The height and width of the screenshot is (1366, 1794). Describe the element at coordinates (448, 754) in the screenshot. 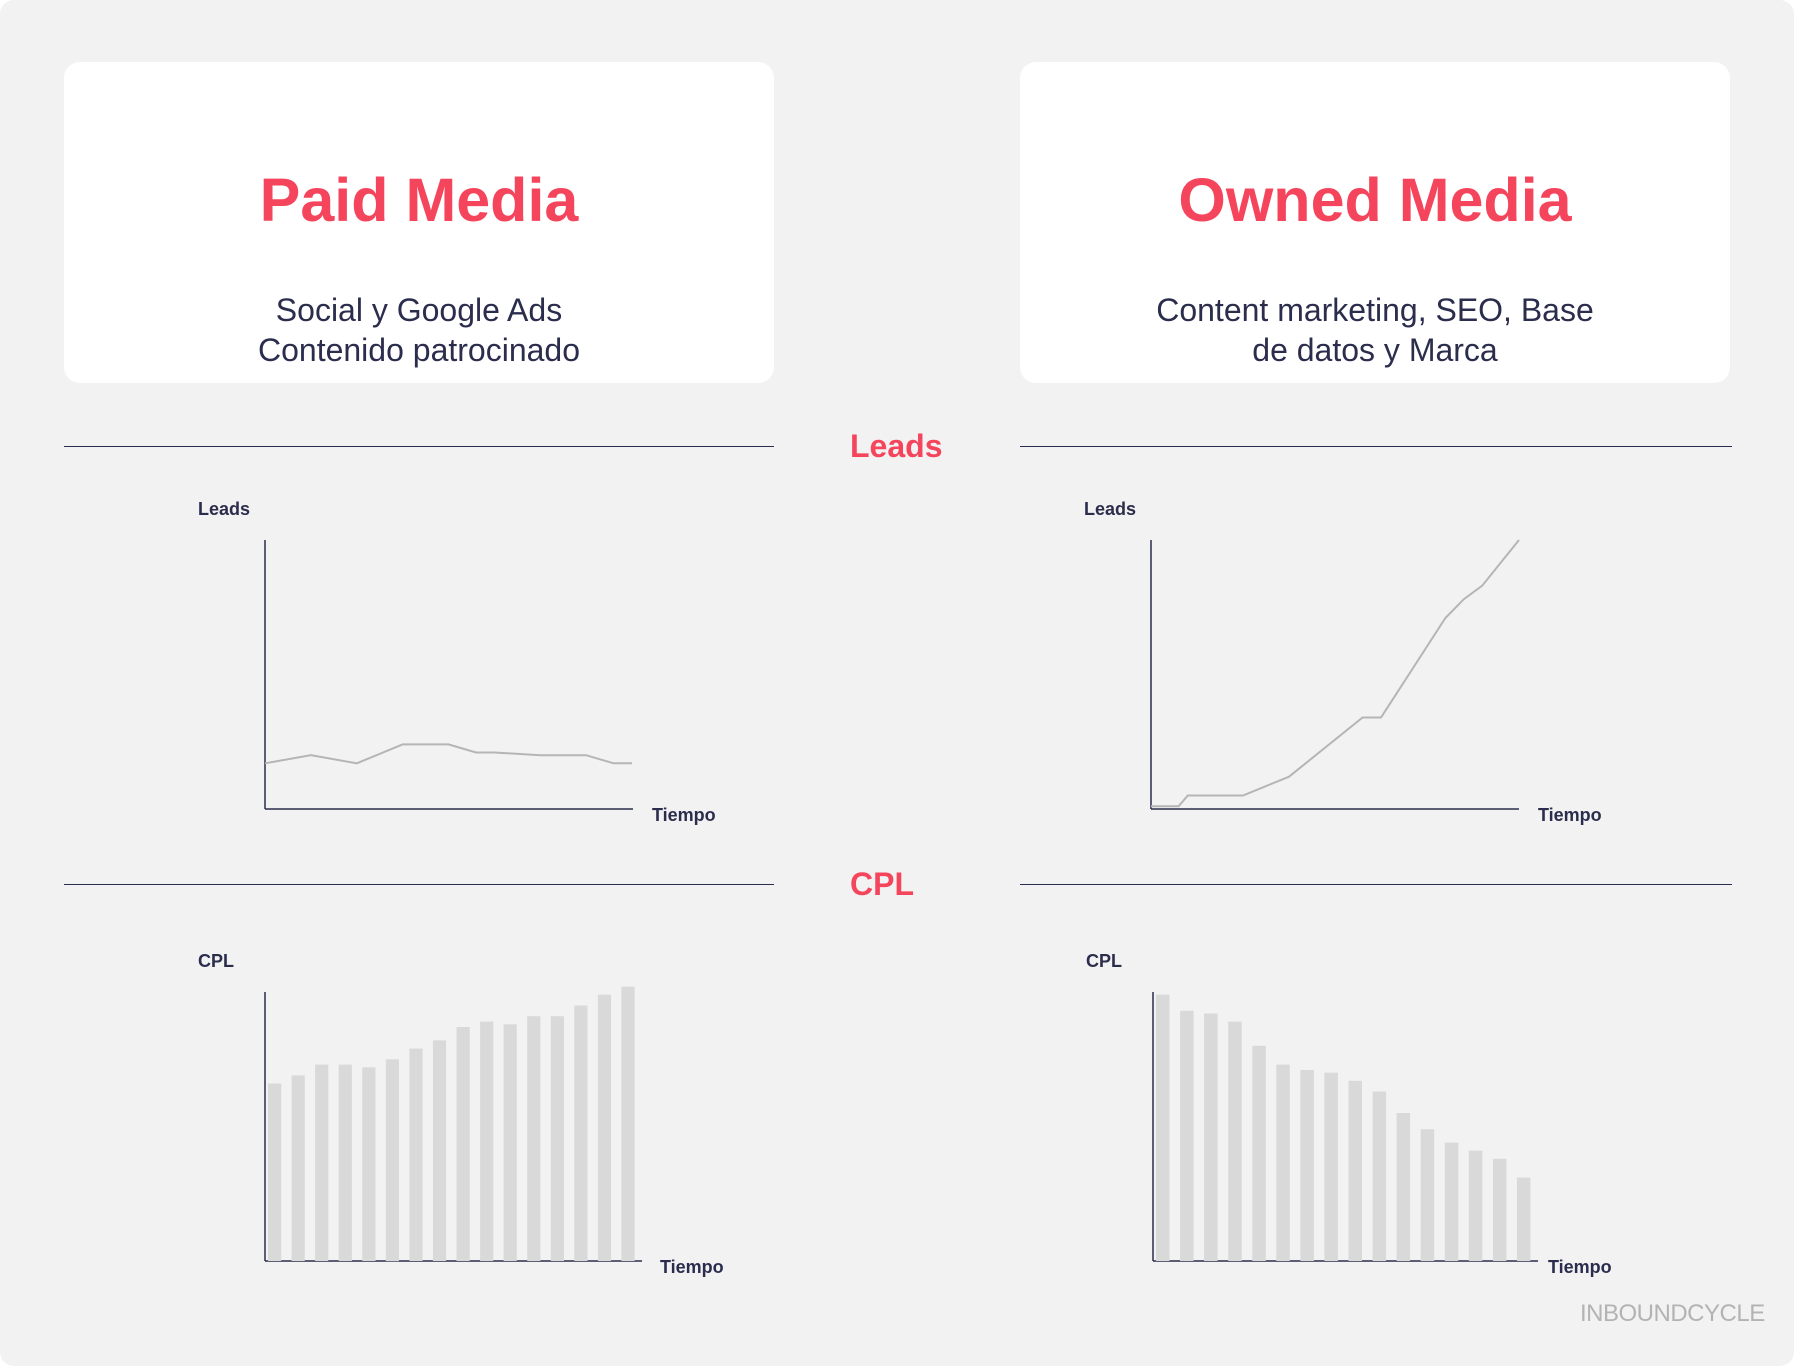

I see `paid-leads-series-line` at that location.